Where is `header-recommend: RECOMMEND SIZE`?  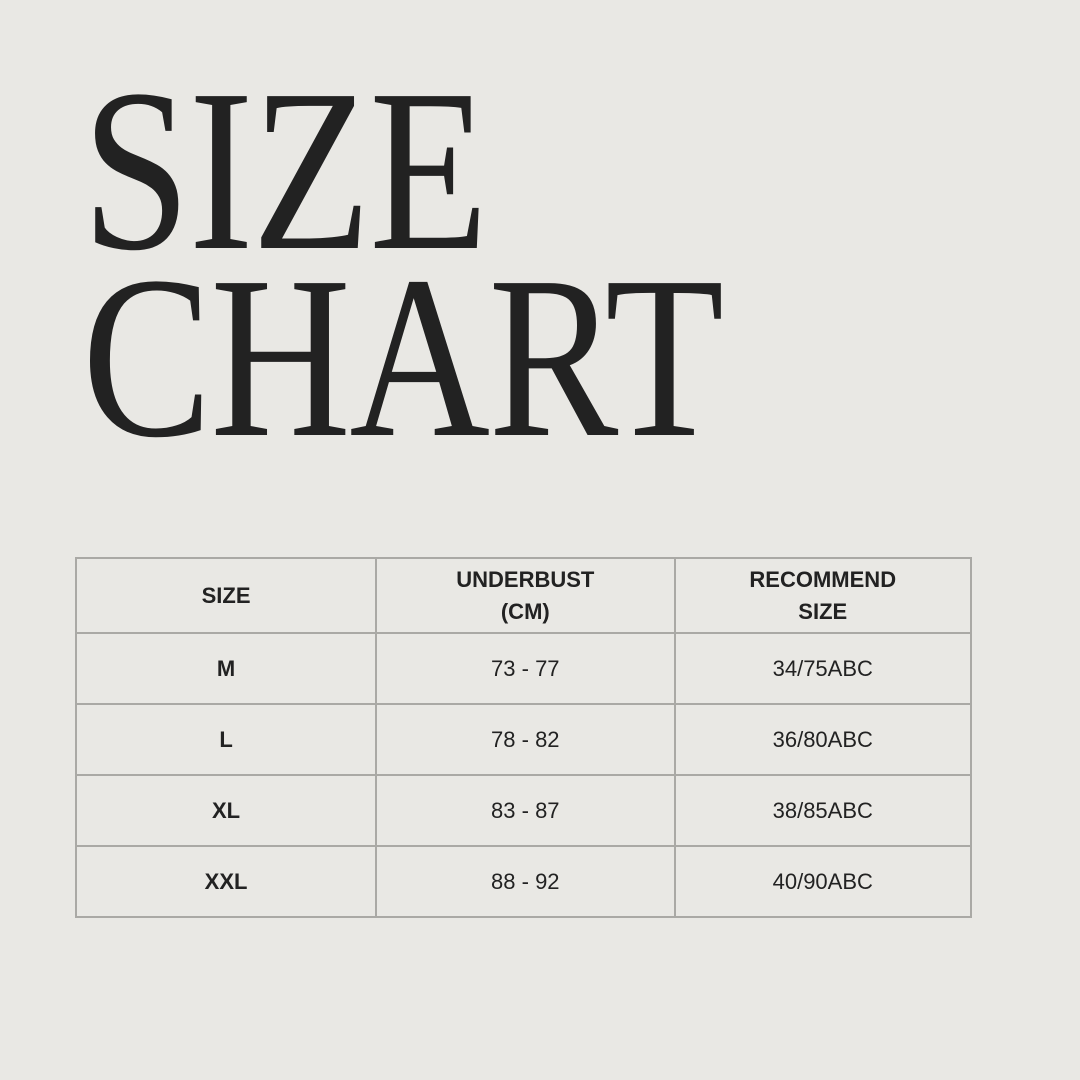 header-recommend: RECOMMEND SIZE is located at coordinates (823, 595).